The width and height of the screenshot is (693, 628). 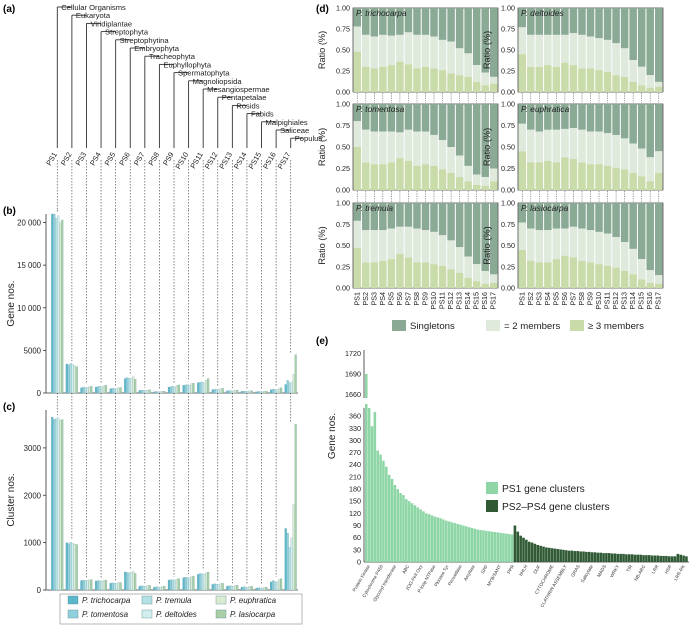 I want to click on y-tick-label: 0.75, so click(x=508, y=224).